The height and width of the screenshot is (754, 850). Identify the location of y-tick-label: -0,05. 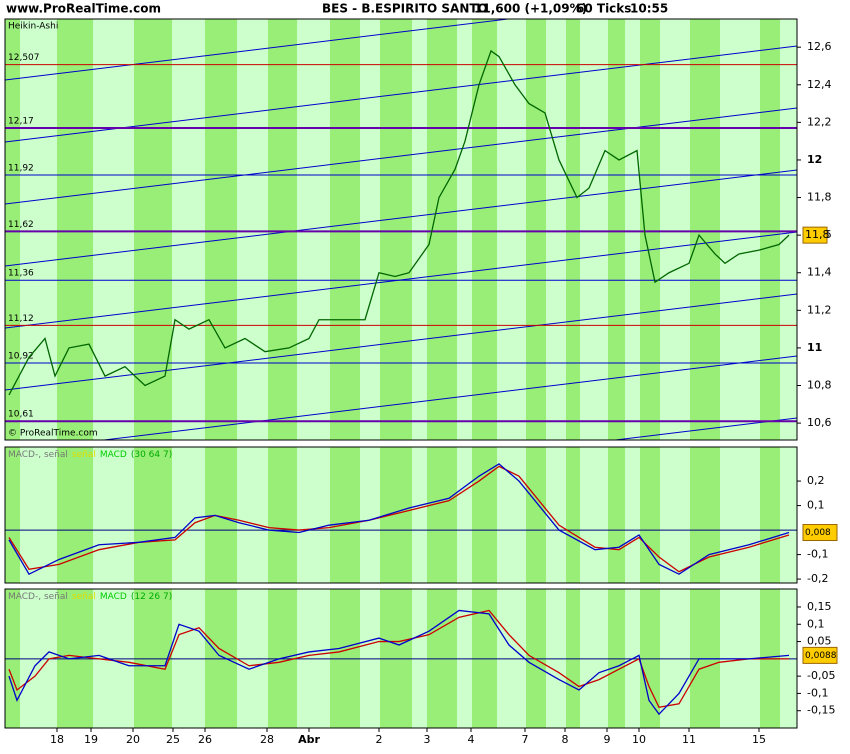
(821, 675).